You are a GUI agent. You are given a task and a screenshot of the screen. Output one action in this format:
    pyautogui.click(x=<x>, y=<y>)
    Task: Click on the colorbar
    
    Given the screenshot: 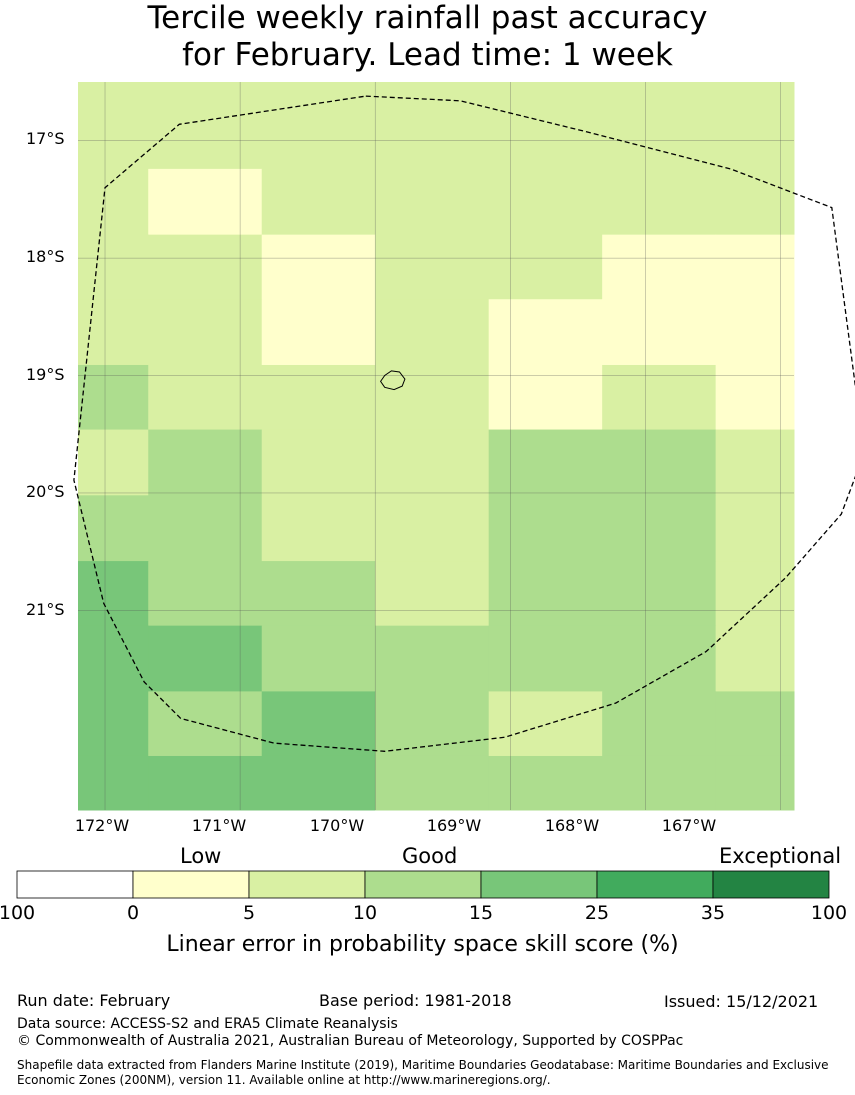 What is the action you would take?
    pyautogui.click(x=423, y=884)
    